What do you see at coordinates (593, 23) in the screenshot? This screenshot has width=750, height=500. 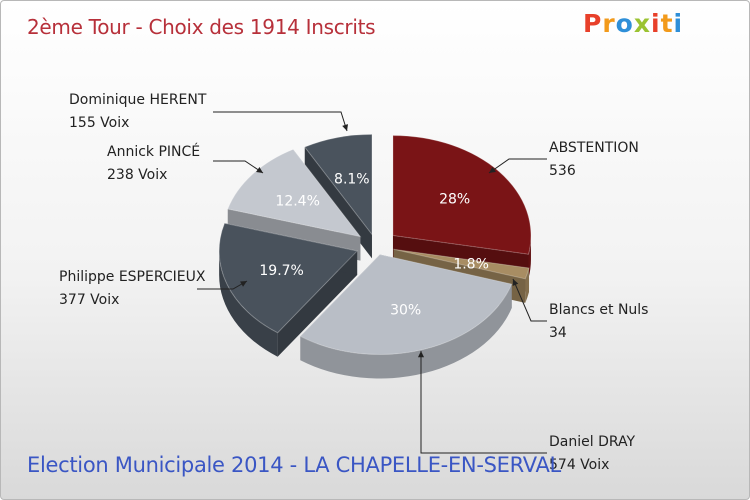 I see `logo-letter: P` at bounding box center [593, 23].